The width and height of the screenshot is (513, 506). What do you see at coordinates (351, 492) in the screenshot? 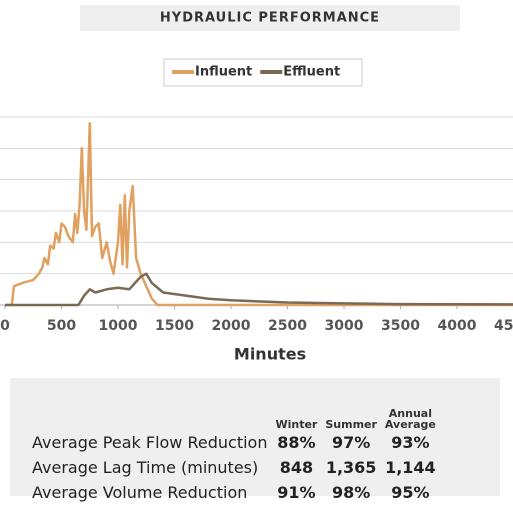
I see `table-value: 98%` at bounding box center [351, 492].